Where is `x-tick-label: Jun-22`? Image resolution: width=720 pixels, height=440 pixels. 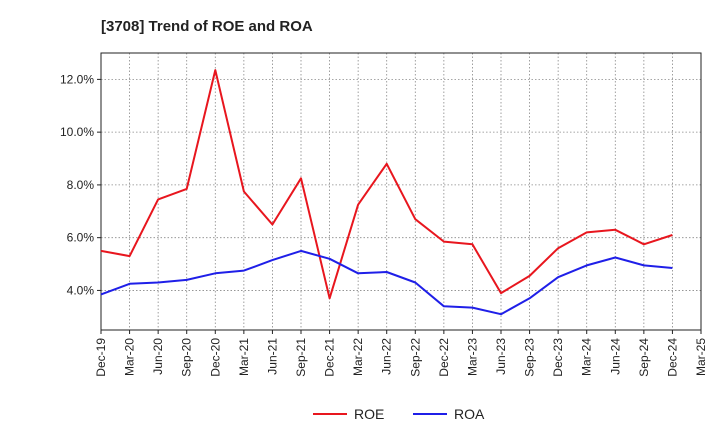
x-tick-label: Jun-22 is located at coordinates (387, 356).